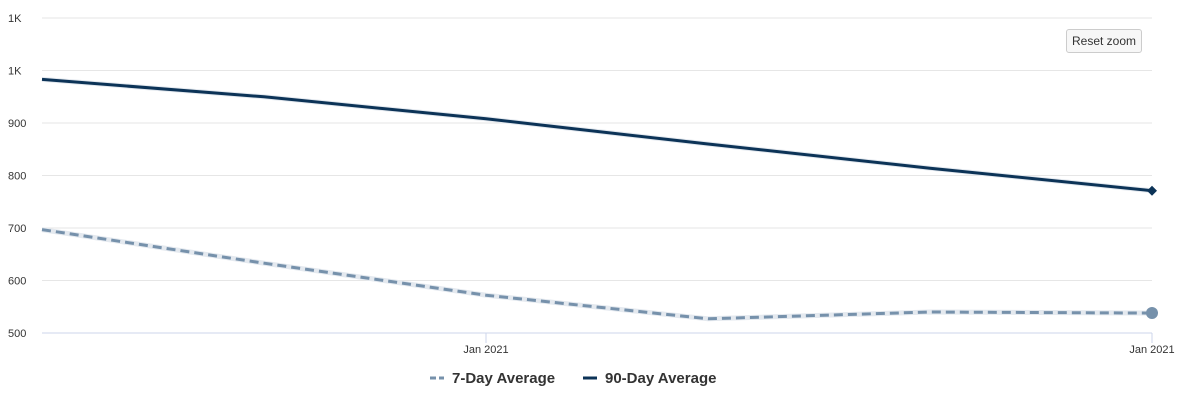 This screenshot has width=1189, height=404. What do you see at coordinates (17, 229) in the screenshot?
I see `y-tick-label: 700` at bounding box center [17, 229].